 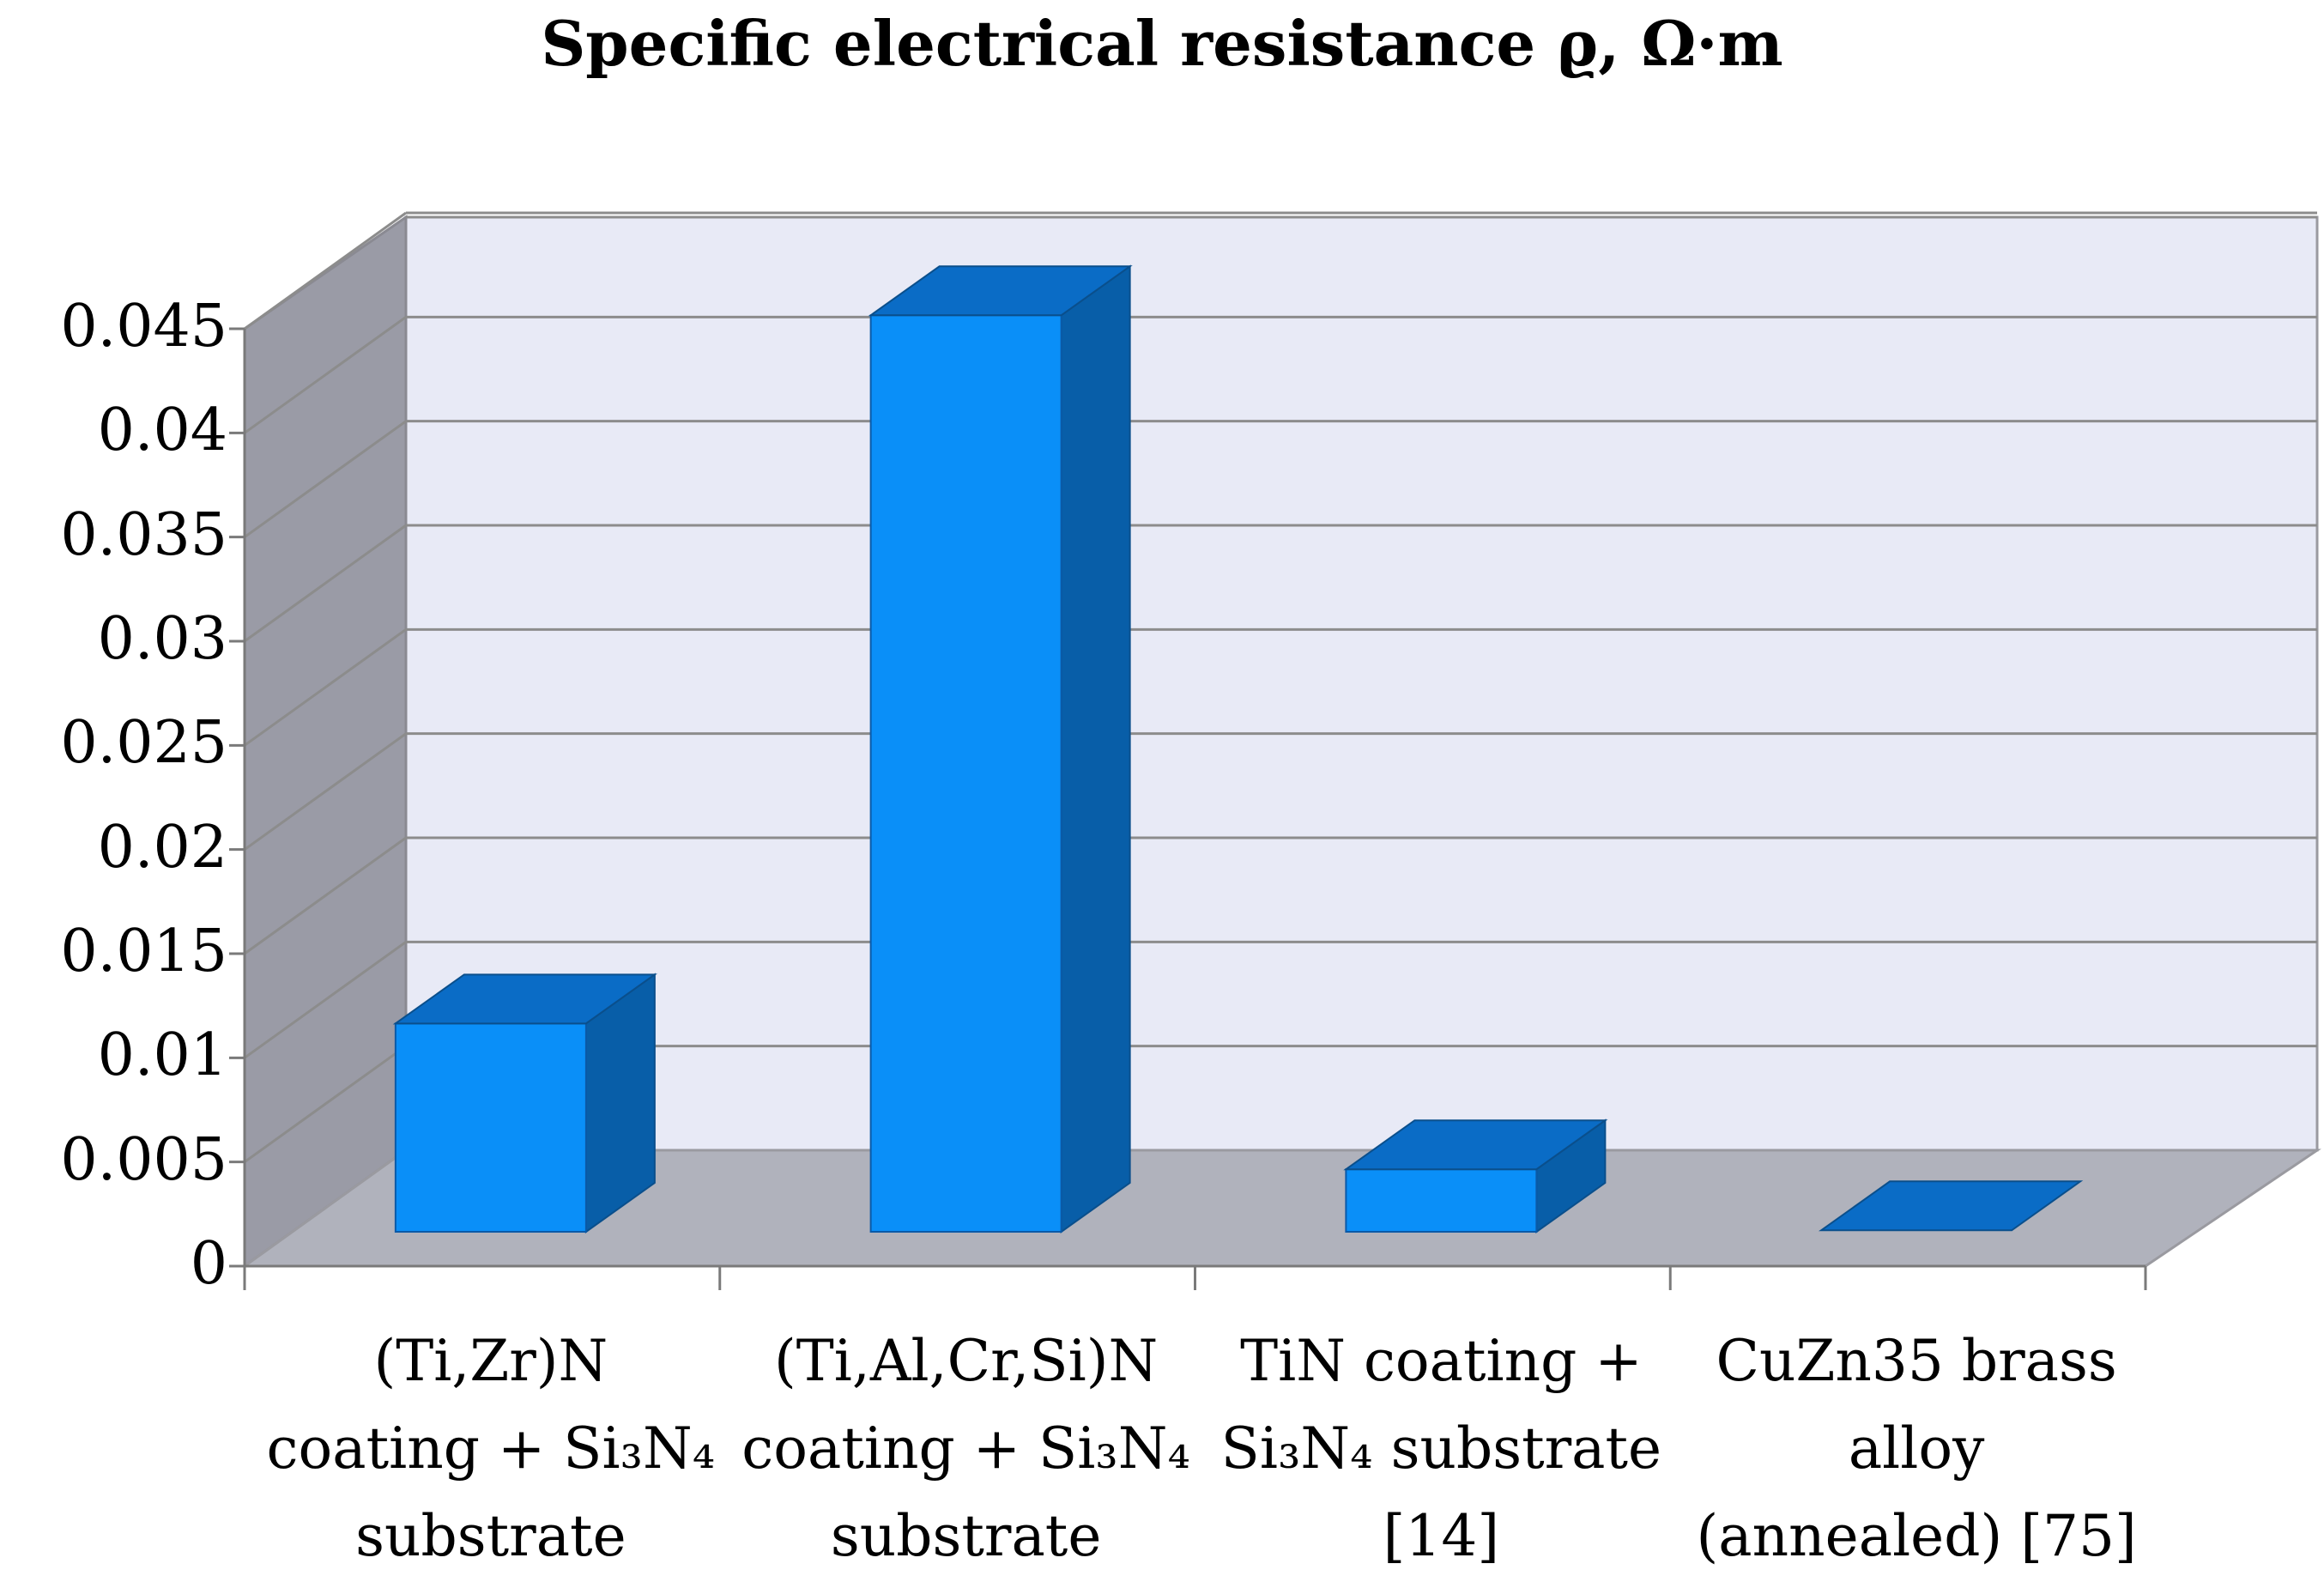 I want to click on y-tick-label: 0, so click(x=208, y=1264).